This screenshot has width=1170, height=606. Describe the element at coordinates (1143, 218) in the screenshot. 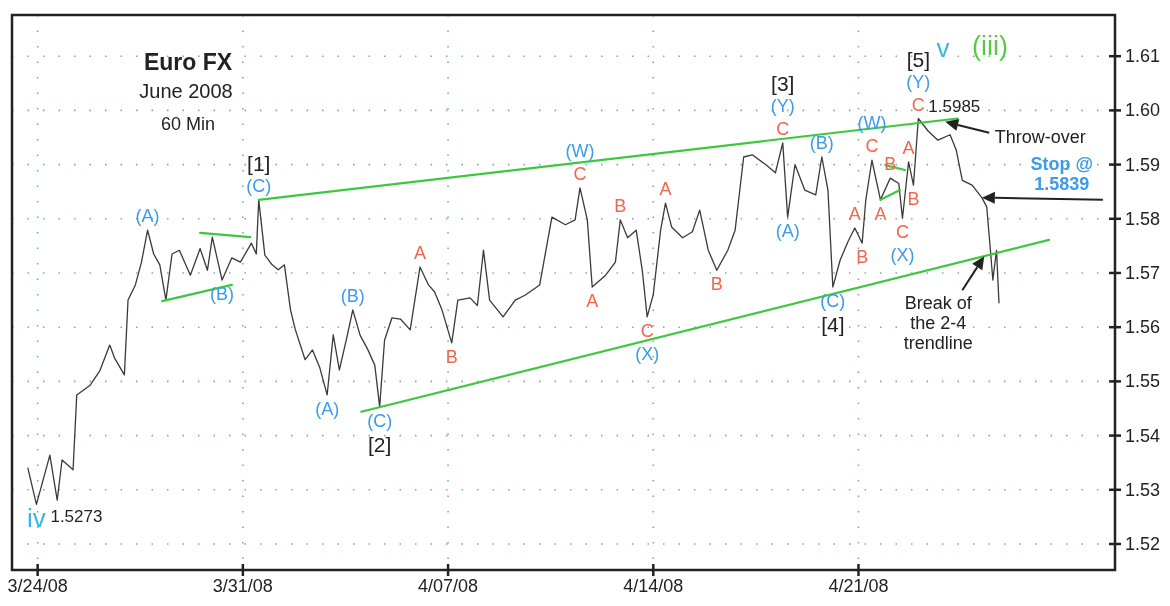

I see `y-tick-label: 1.58` at that location.